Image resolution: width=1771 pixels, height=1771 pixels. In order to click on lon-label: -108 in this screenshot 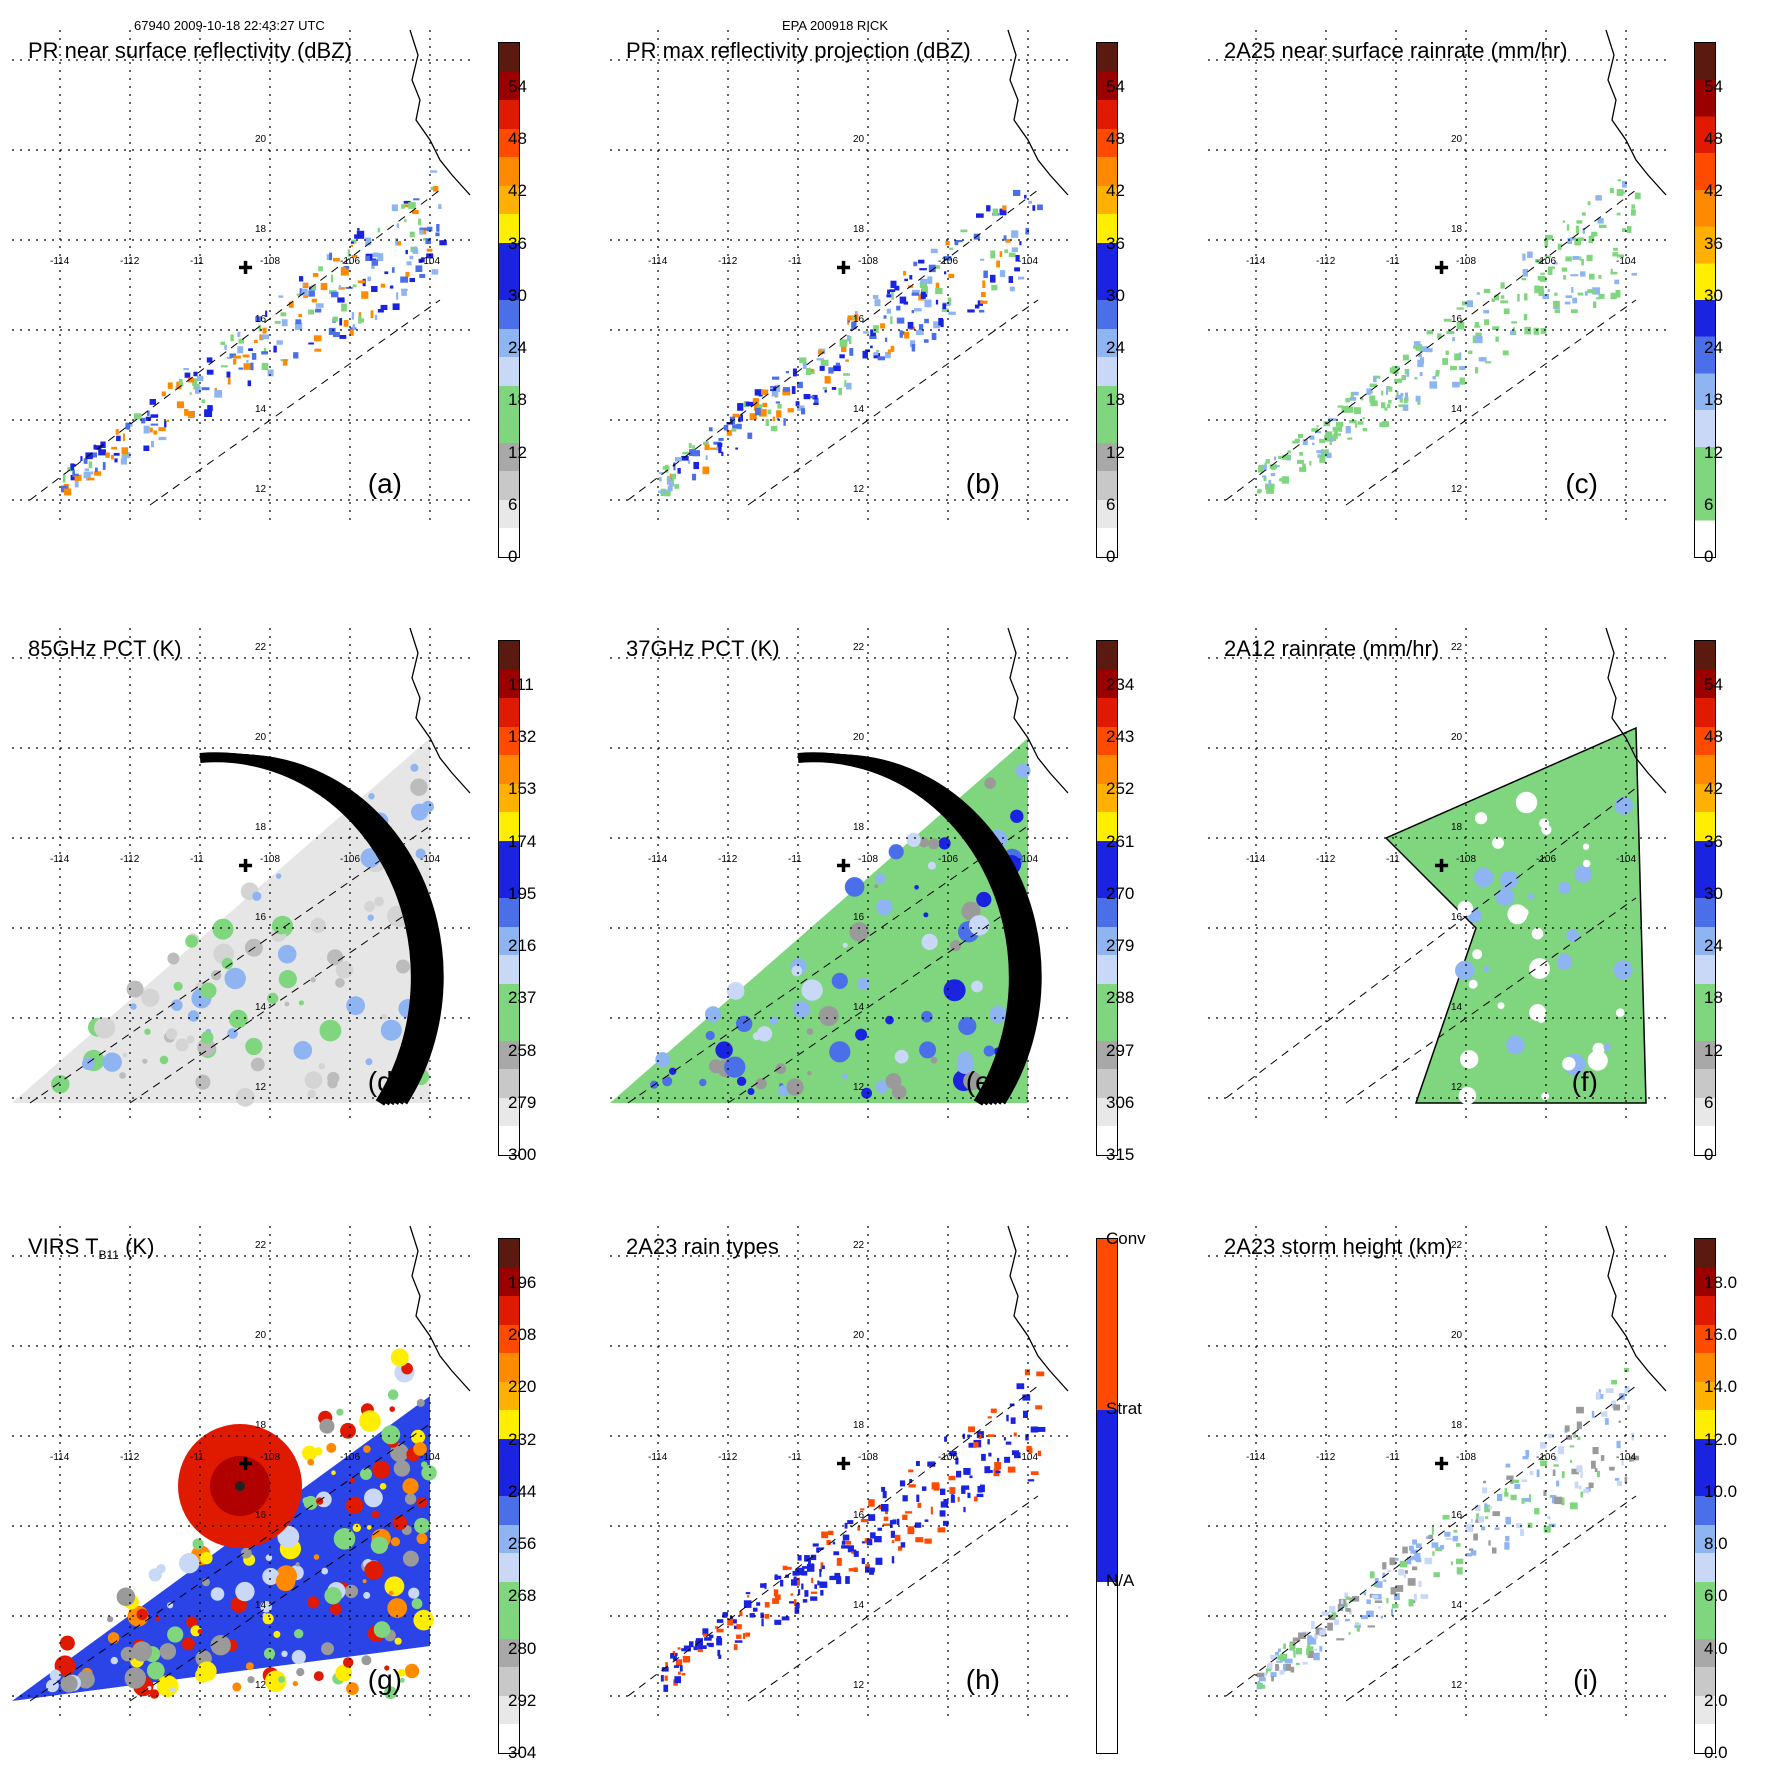, I will do `click(270, 261)`.